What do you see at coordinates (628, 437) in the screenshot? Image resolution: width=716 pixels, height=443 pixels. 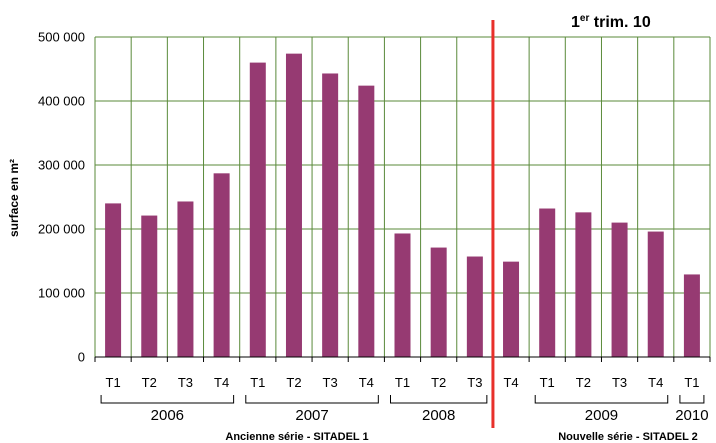 I see `new-series-note: Nouvelle série - SITADEL 2` at bounding box center [628, 437].